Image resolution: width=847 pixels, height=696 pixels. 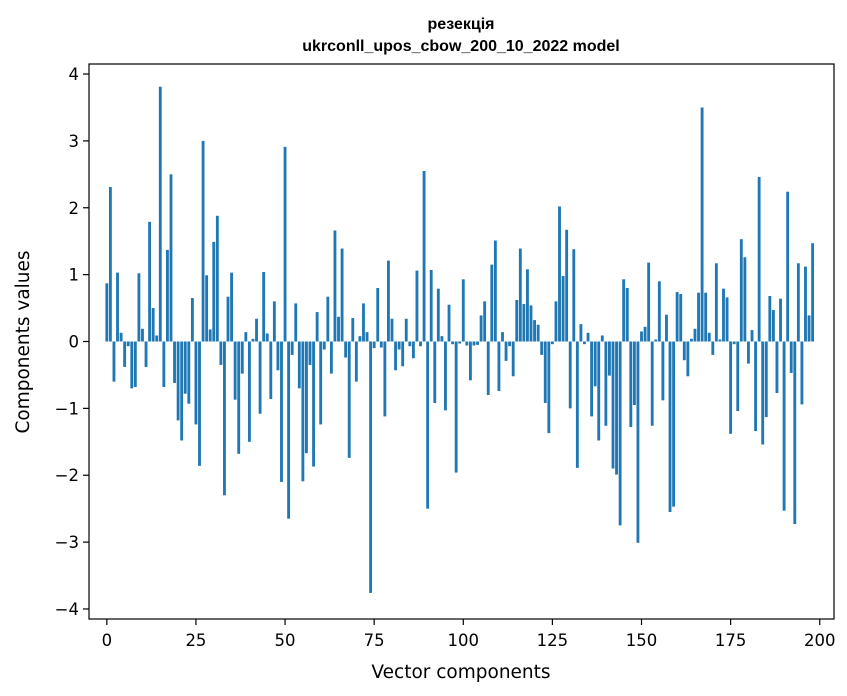 What do you see at coordinates (67, 609) in the screenshot?
I see `y-tick-label: −4` at bounding box center [67, 609].